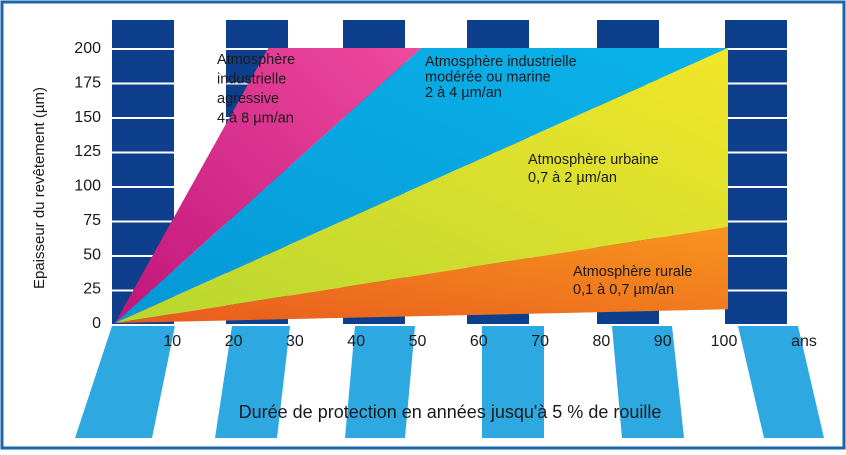  Describe the element at coordinates (87, 48) in the screenshot. I see `y-tick-label: 200` at that location.